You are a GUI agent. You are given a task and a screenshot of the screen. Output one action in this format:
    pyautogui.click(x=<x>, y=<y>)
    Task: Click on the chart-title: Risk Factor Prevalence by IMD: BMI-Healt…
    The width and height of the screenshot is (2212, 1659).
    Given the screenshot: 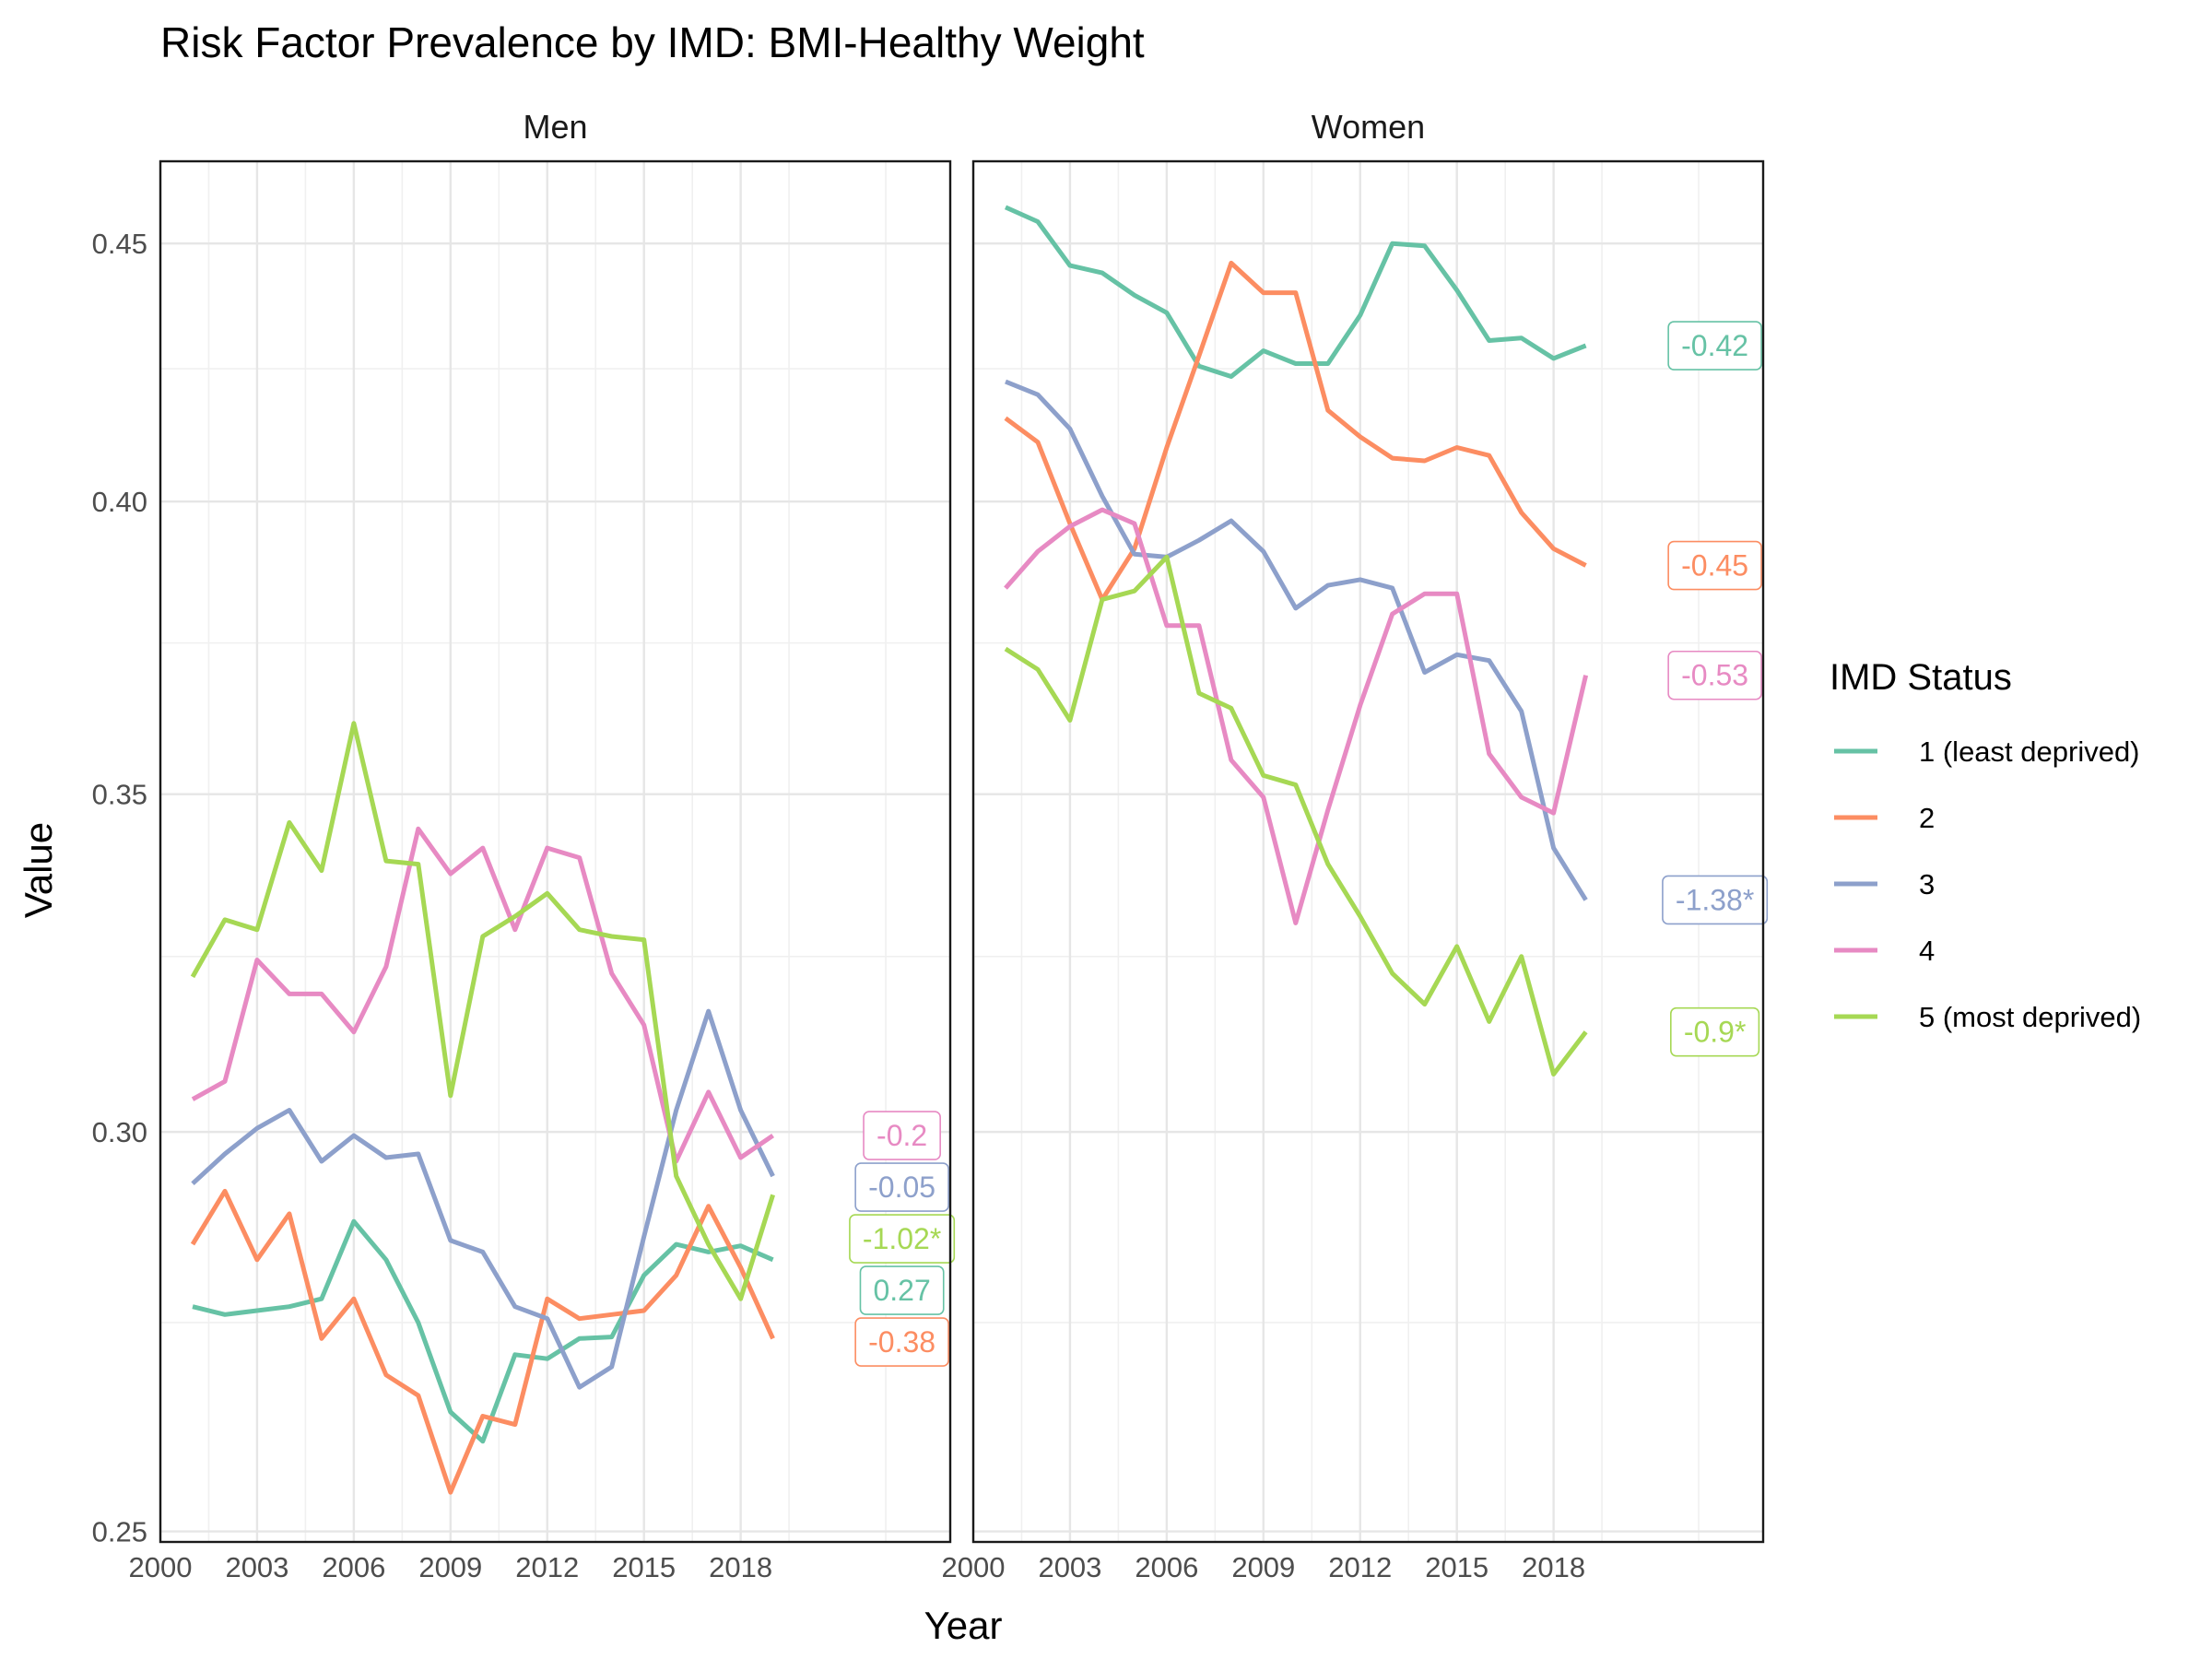 What is the action you would take?
    pyautogui.click(x=652, y=42)
    